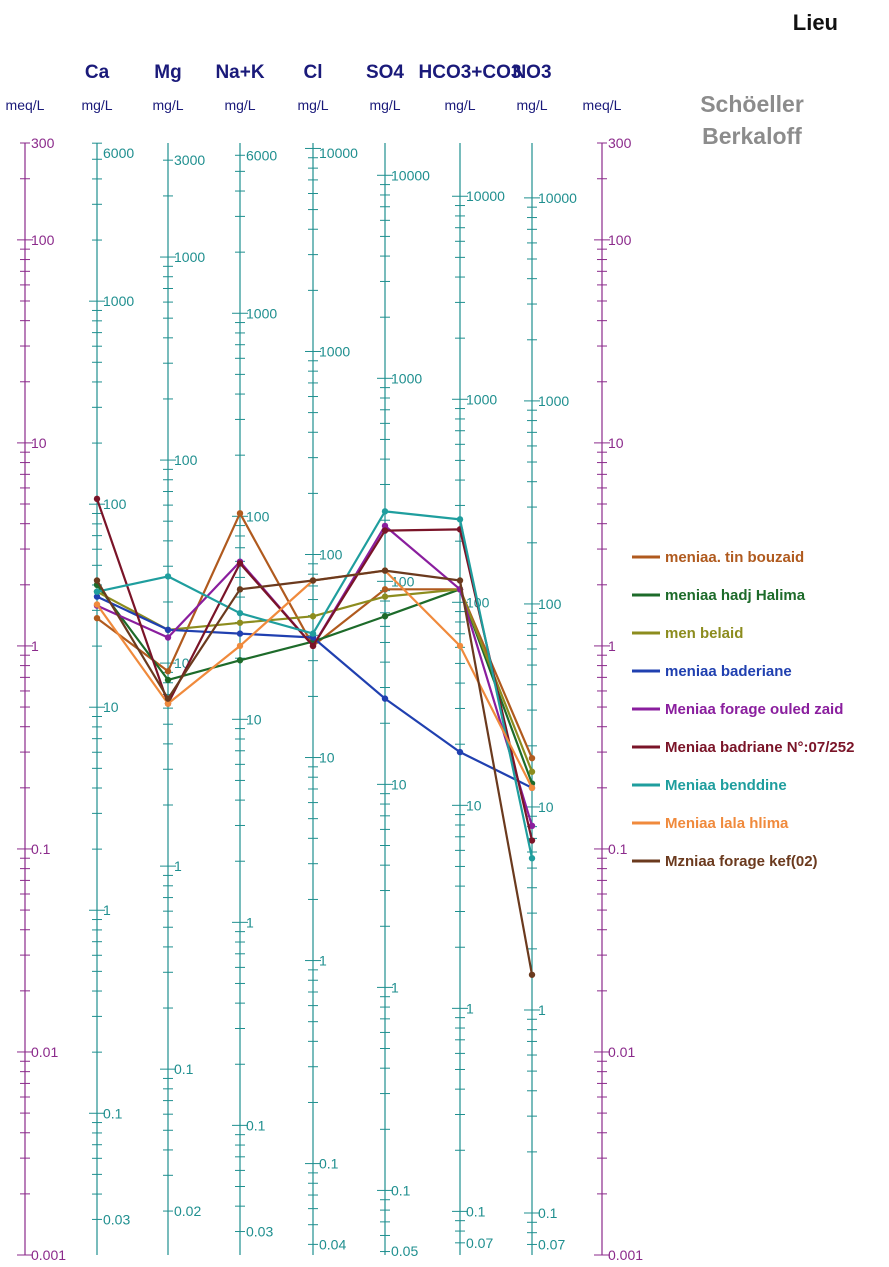 Image resolution: width=889 pixels, height=1267 pixels. Describe the element at coordinates (35, 646) in the screenshot. I see `meq-tick-label: 1` at that location.